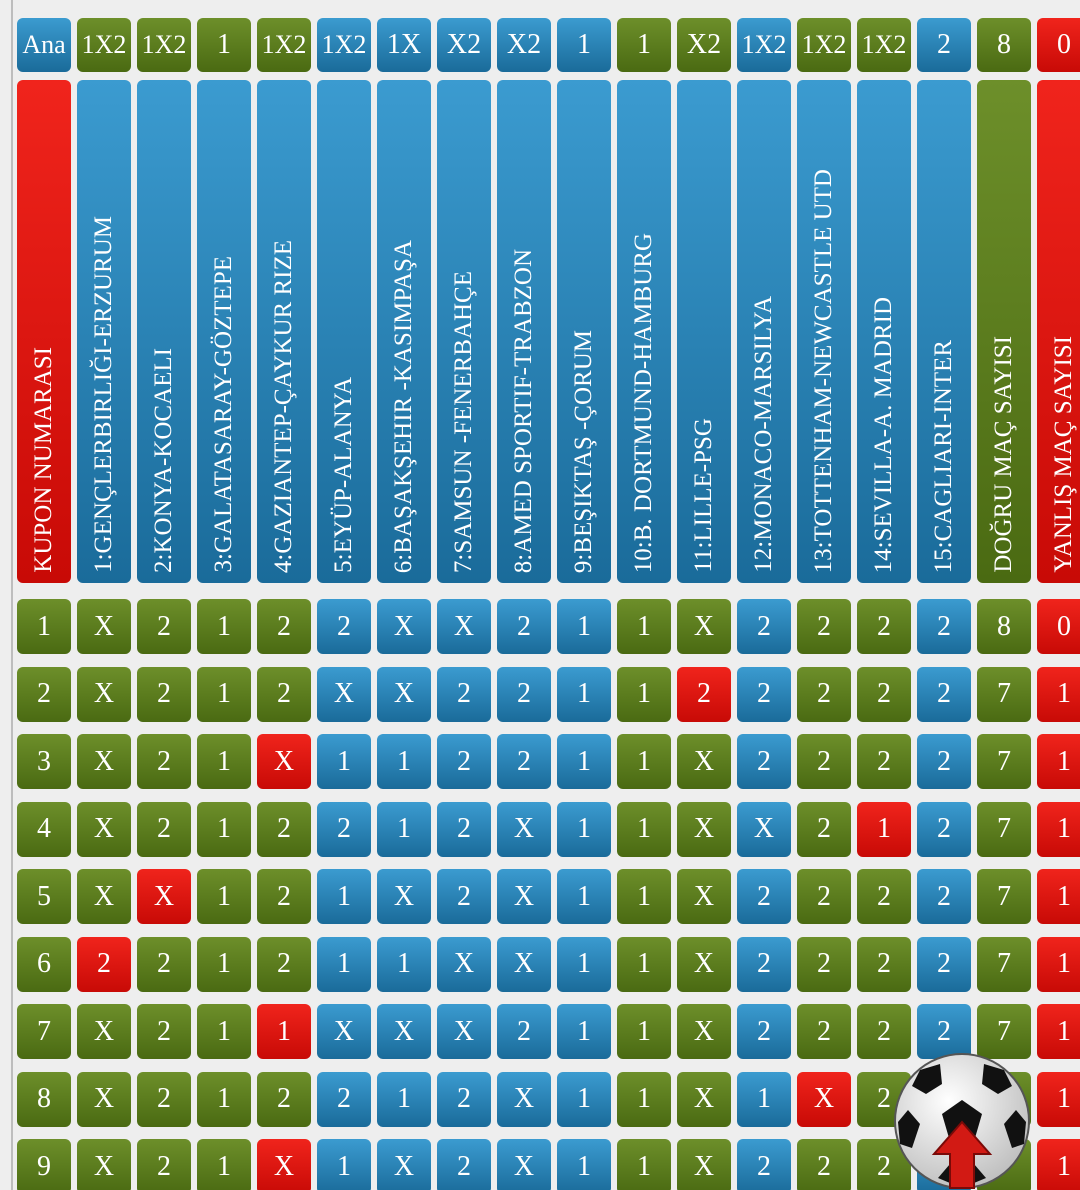 This screenshot has width=1080, height=1190. What do you see at coordinates (1004, 896) in the screenshot?
I see `table-cell: 7` at bounding box center [1004, 896].